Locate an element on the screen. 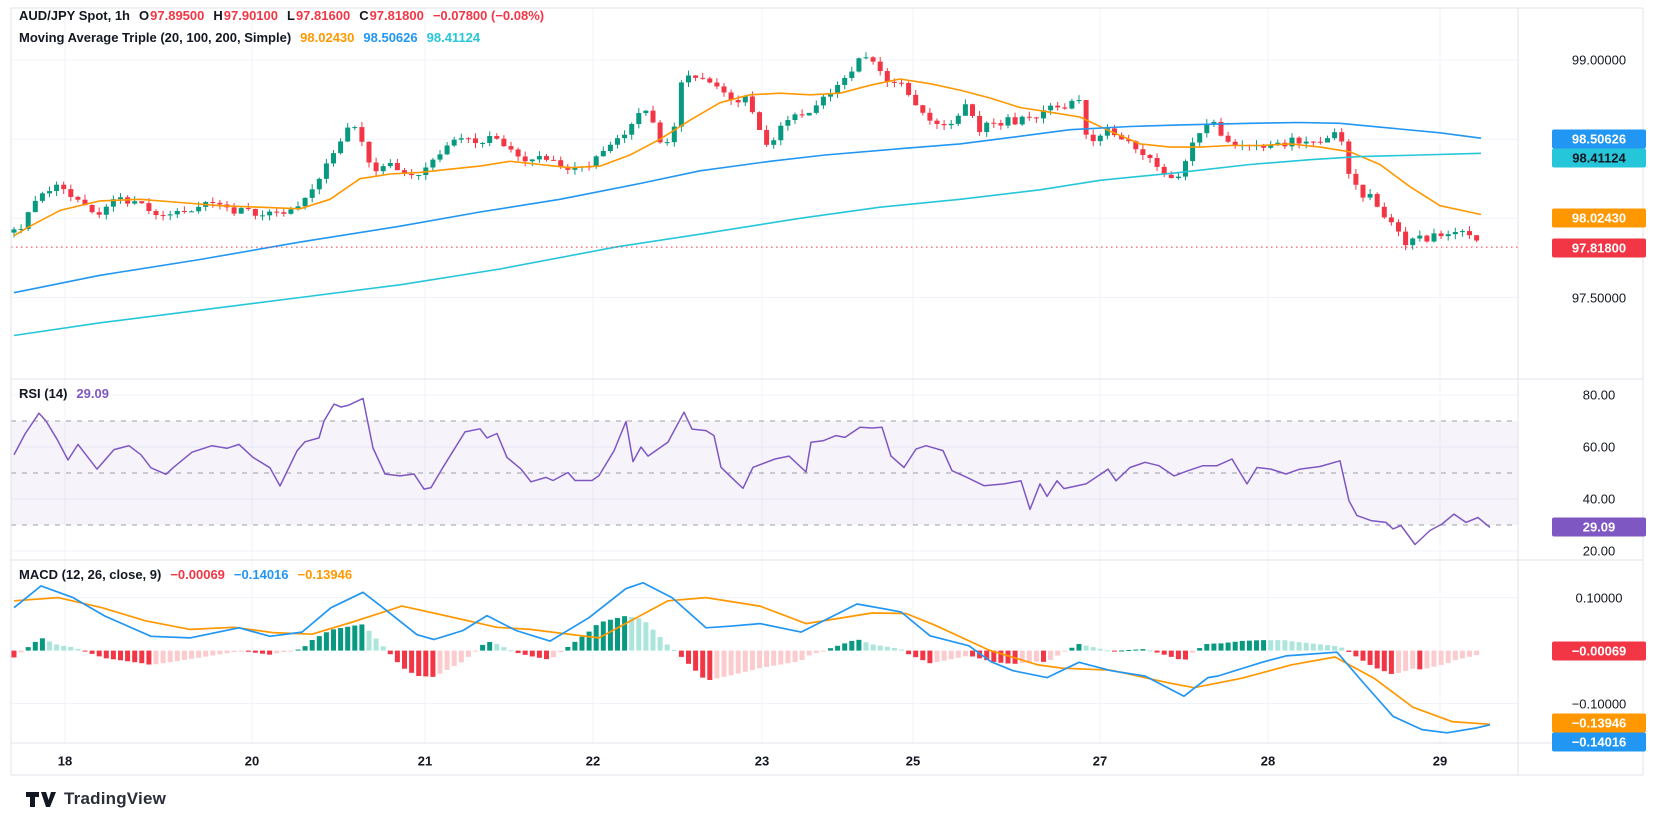  macd-signal-value: −0.13946 is located at coordinates (325, 574).